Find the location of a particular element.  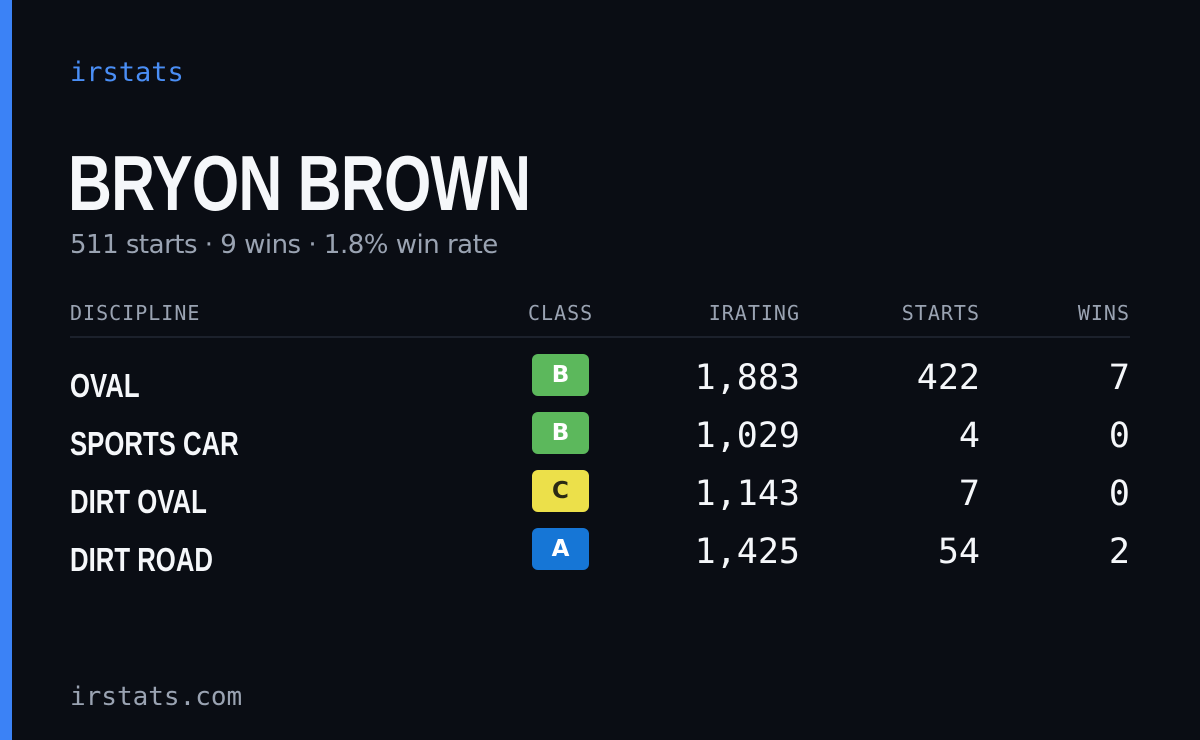

table-header: DISCIPLINE CLASS IRATING STARTS WINS is located at coordinates (600, 317).